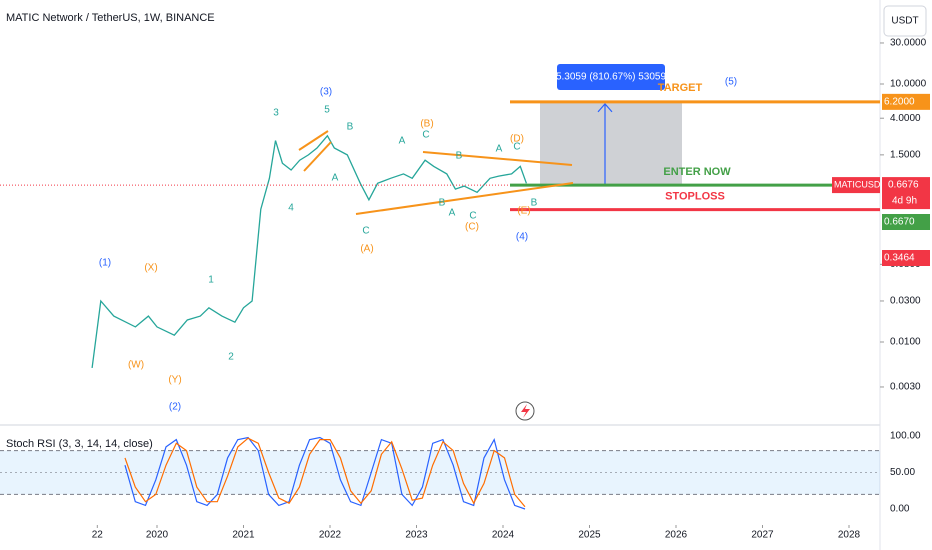 The width and height of the screenshot is (932, 550). I want to click on y-tick-label: 0.0300, so click(905, 301).